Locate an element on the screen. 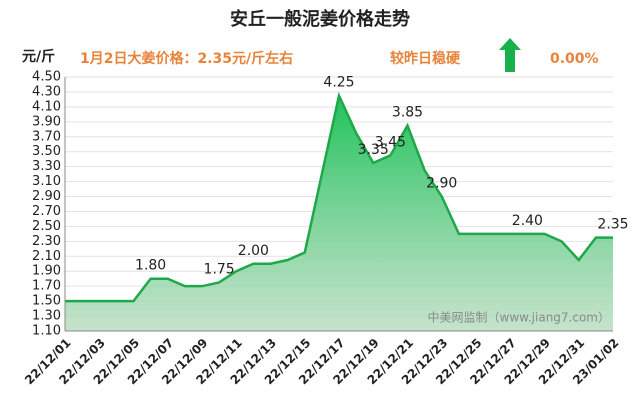  y-tick-label: 2.10 is located at coordinates (46, 256).